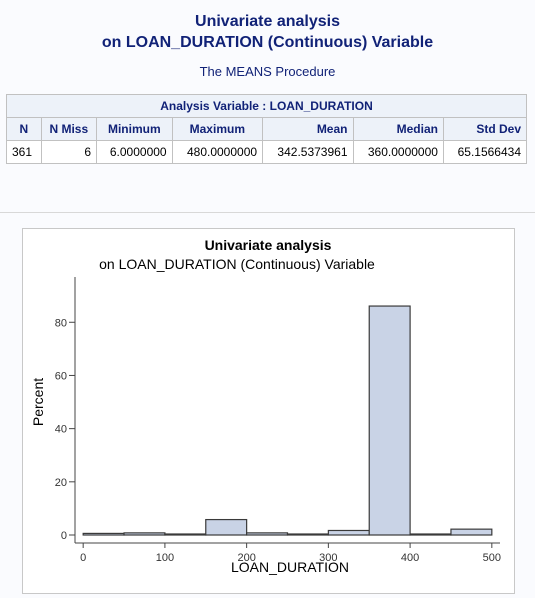  I want to click on cell-median: 360.0000000, so click(398, 152).